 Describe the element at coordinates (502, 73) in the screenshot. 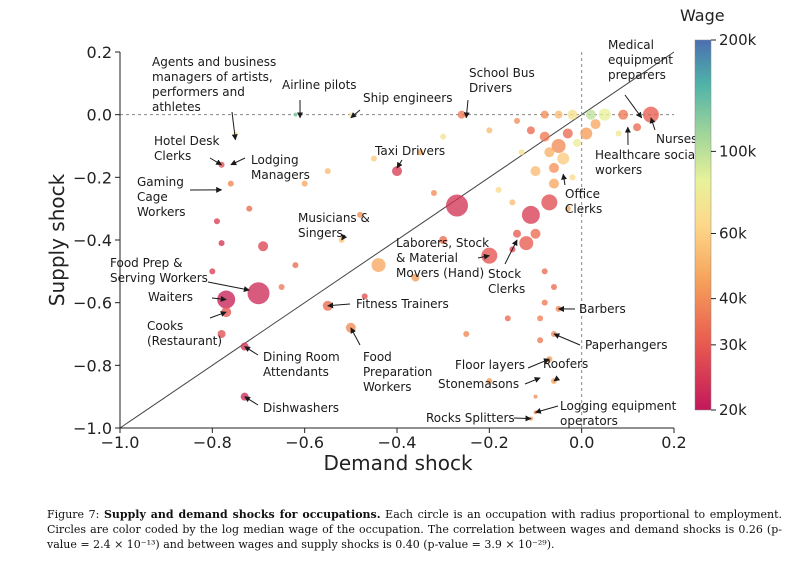

I see `annotation-line: School Bus` at that location.